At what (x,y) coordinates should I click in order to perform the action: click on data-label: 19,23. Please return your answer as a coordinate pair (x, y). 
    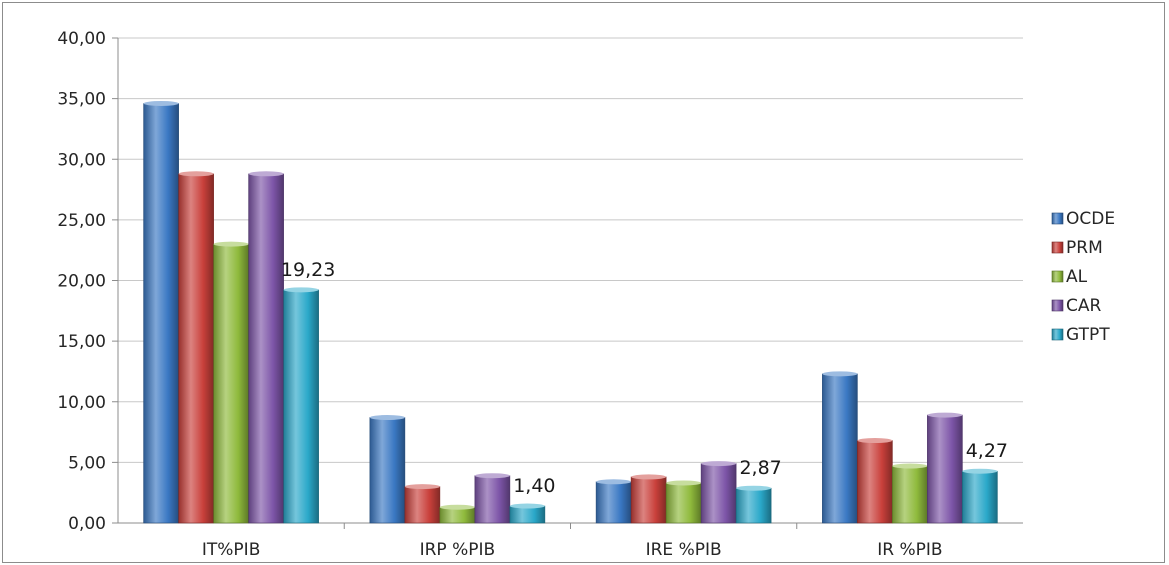
    Looking at the image, I should click on (308, 270).